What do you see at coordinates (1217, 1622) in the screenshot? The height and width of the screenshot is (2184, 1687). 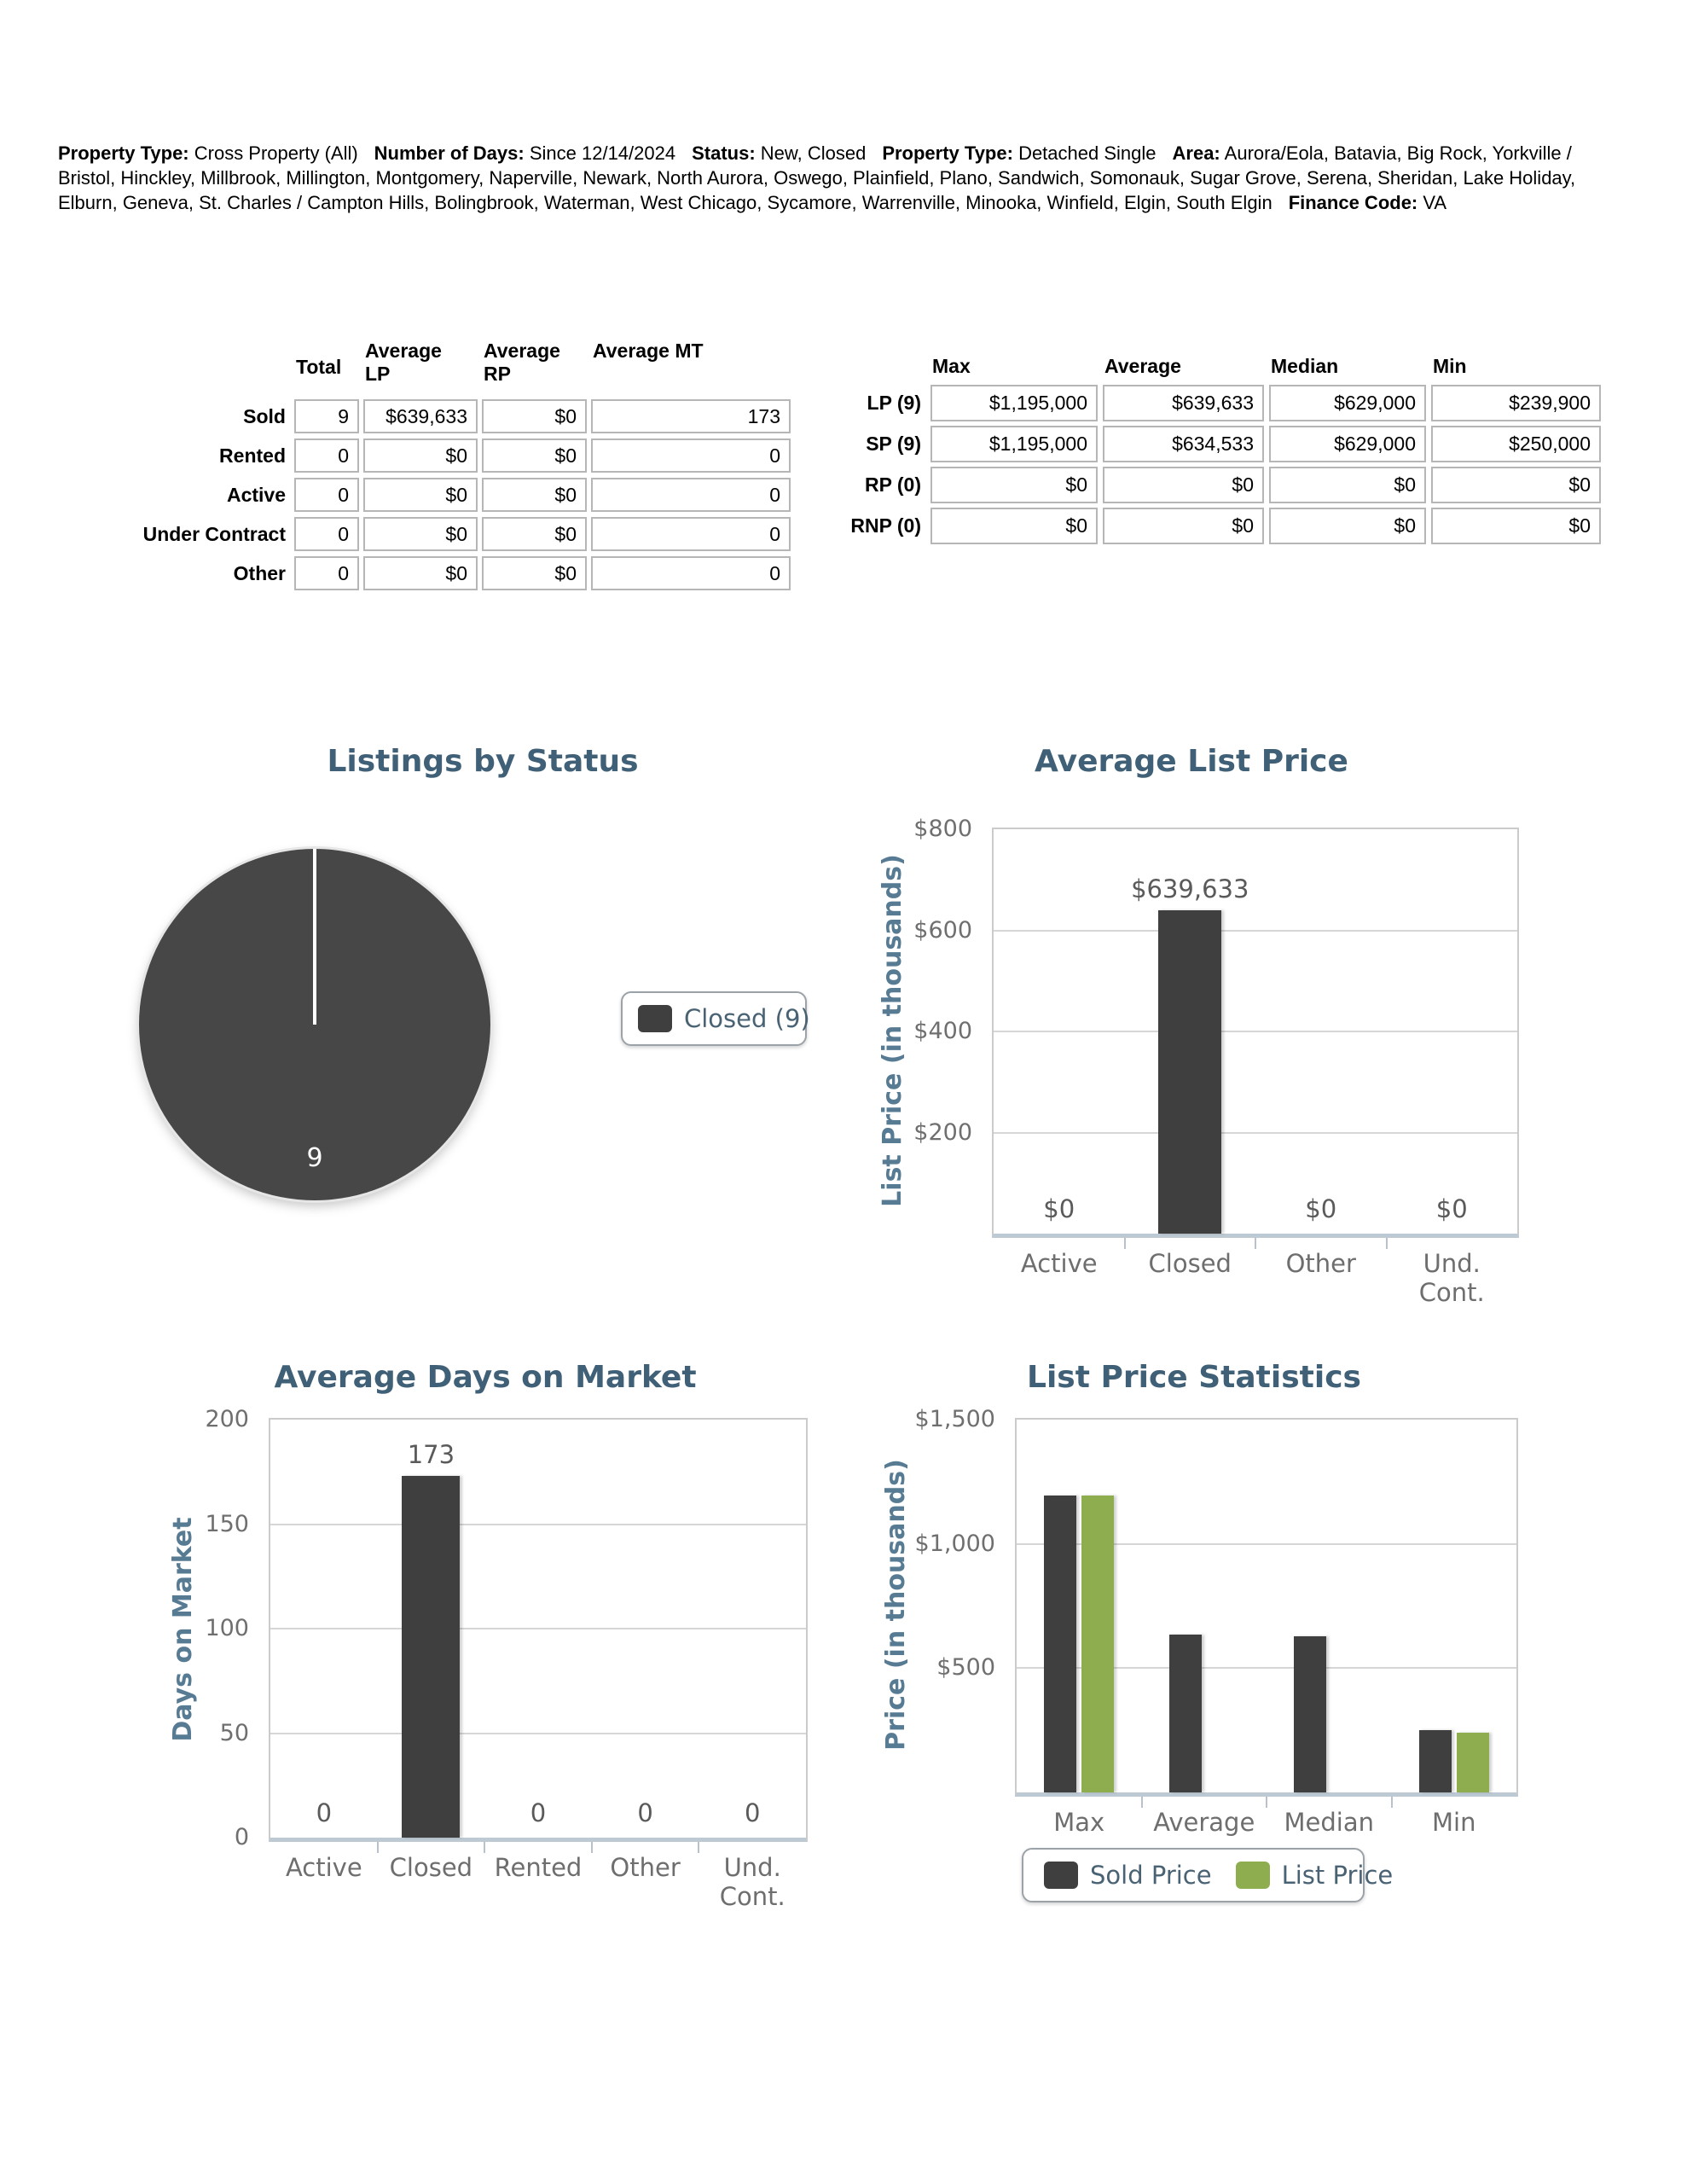 I see `list-price-statistics-plot: $1,500 $1,000 $500 Max Average Median Min` at bounding box center [1217, 1622].